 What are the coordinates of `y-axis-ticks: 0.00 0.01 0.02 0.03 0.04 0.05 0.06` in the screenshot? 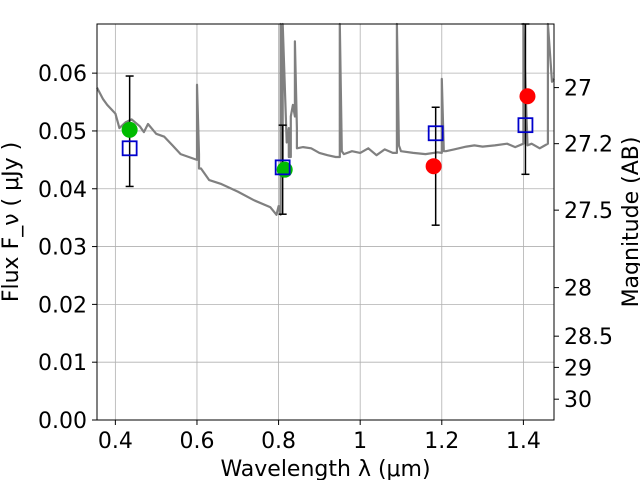 It's located at (67, 248).